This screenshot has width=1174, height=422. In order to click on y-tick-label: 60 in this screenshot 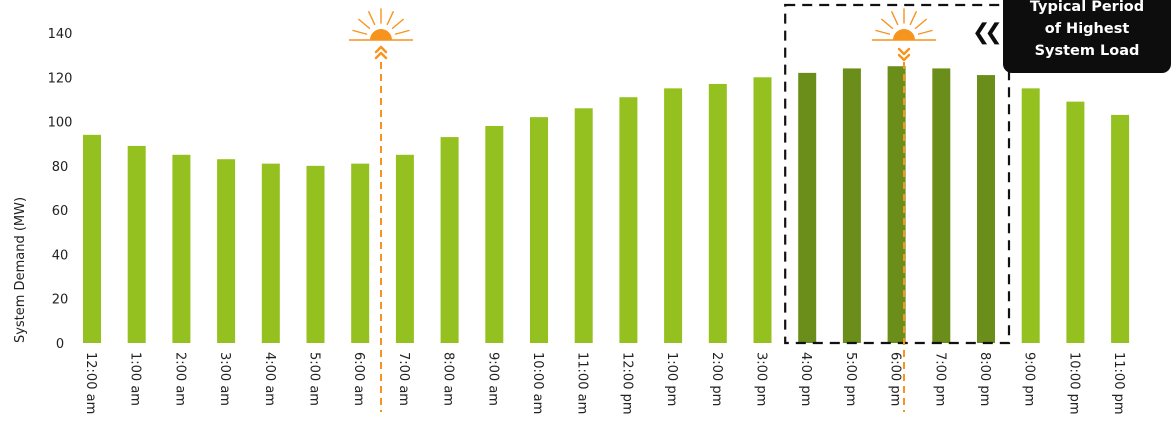, I will do `click(60, 211)`.